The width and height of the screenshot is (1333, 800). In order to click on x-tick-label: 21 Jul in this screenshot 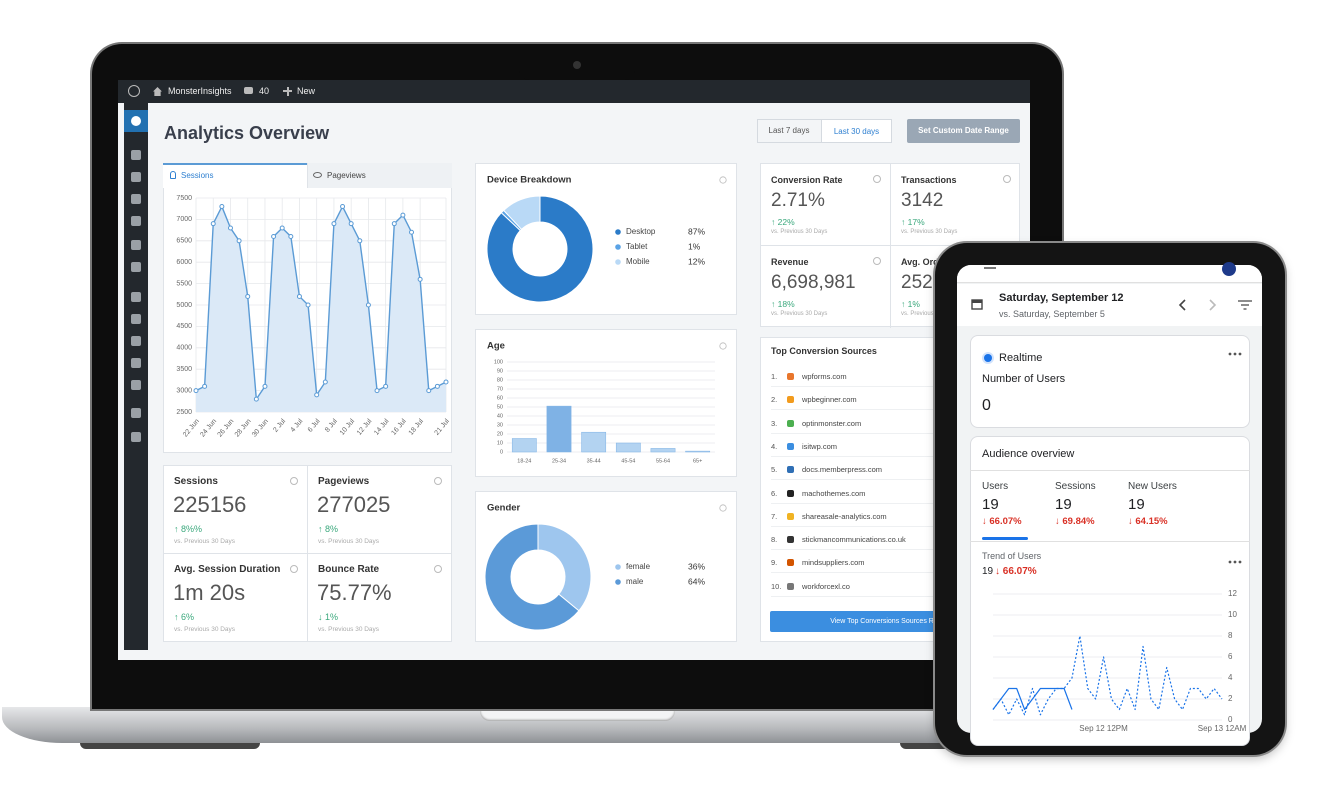, I will do `click(443, 427)`.